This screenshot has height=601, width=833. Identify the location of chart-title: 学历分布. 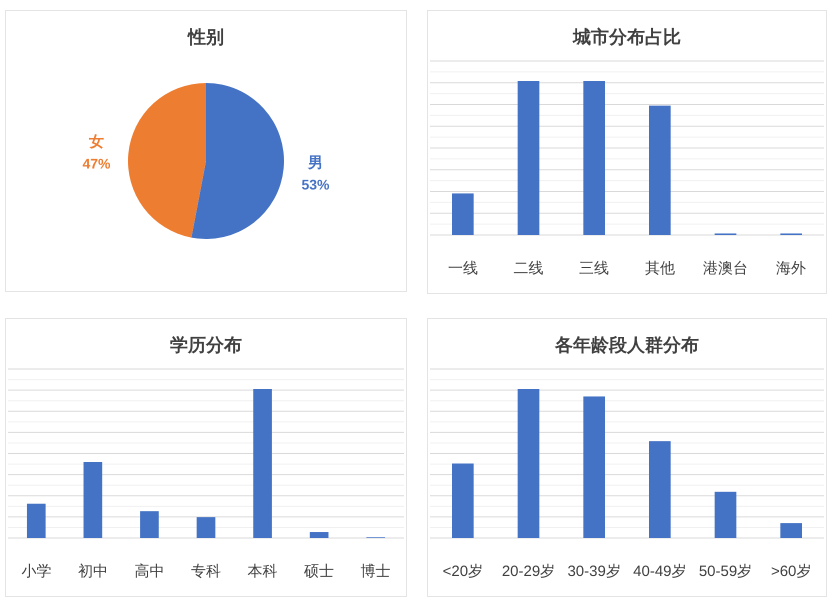
(206, 345).